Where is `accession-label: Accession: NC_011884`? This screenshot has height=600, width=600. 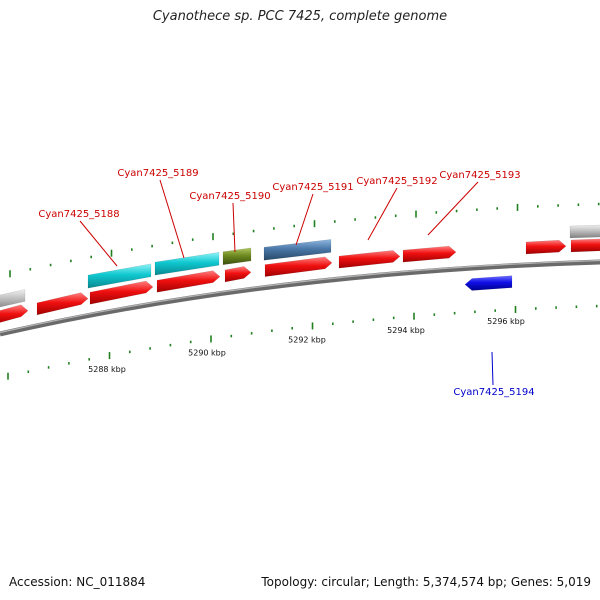
accession-label: Accession: NC_011884 is located at coordinates (77, 582).